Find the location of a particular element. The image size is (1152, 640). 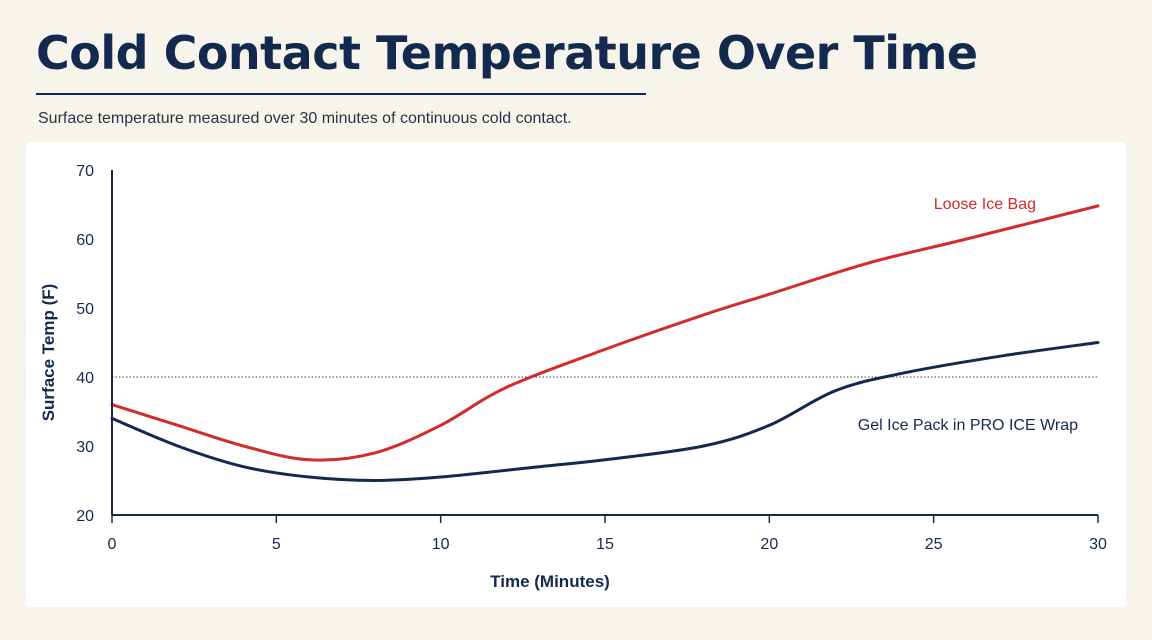

y-tick-label: 50 is located at coordinates (85, 309).